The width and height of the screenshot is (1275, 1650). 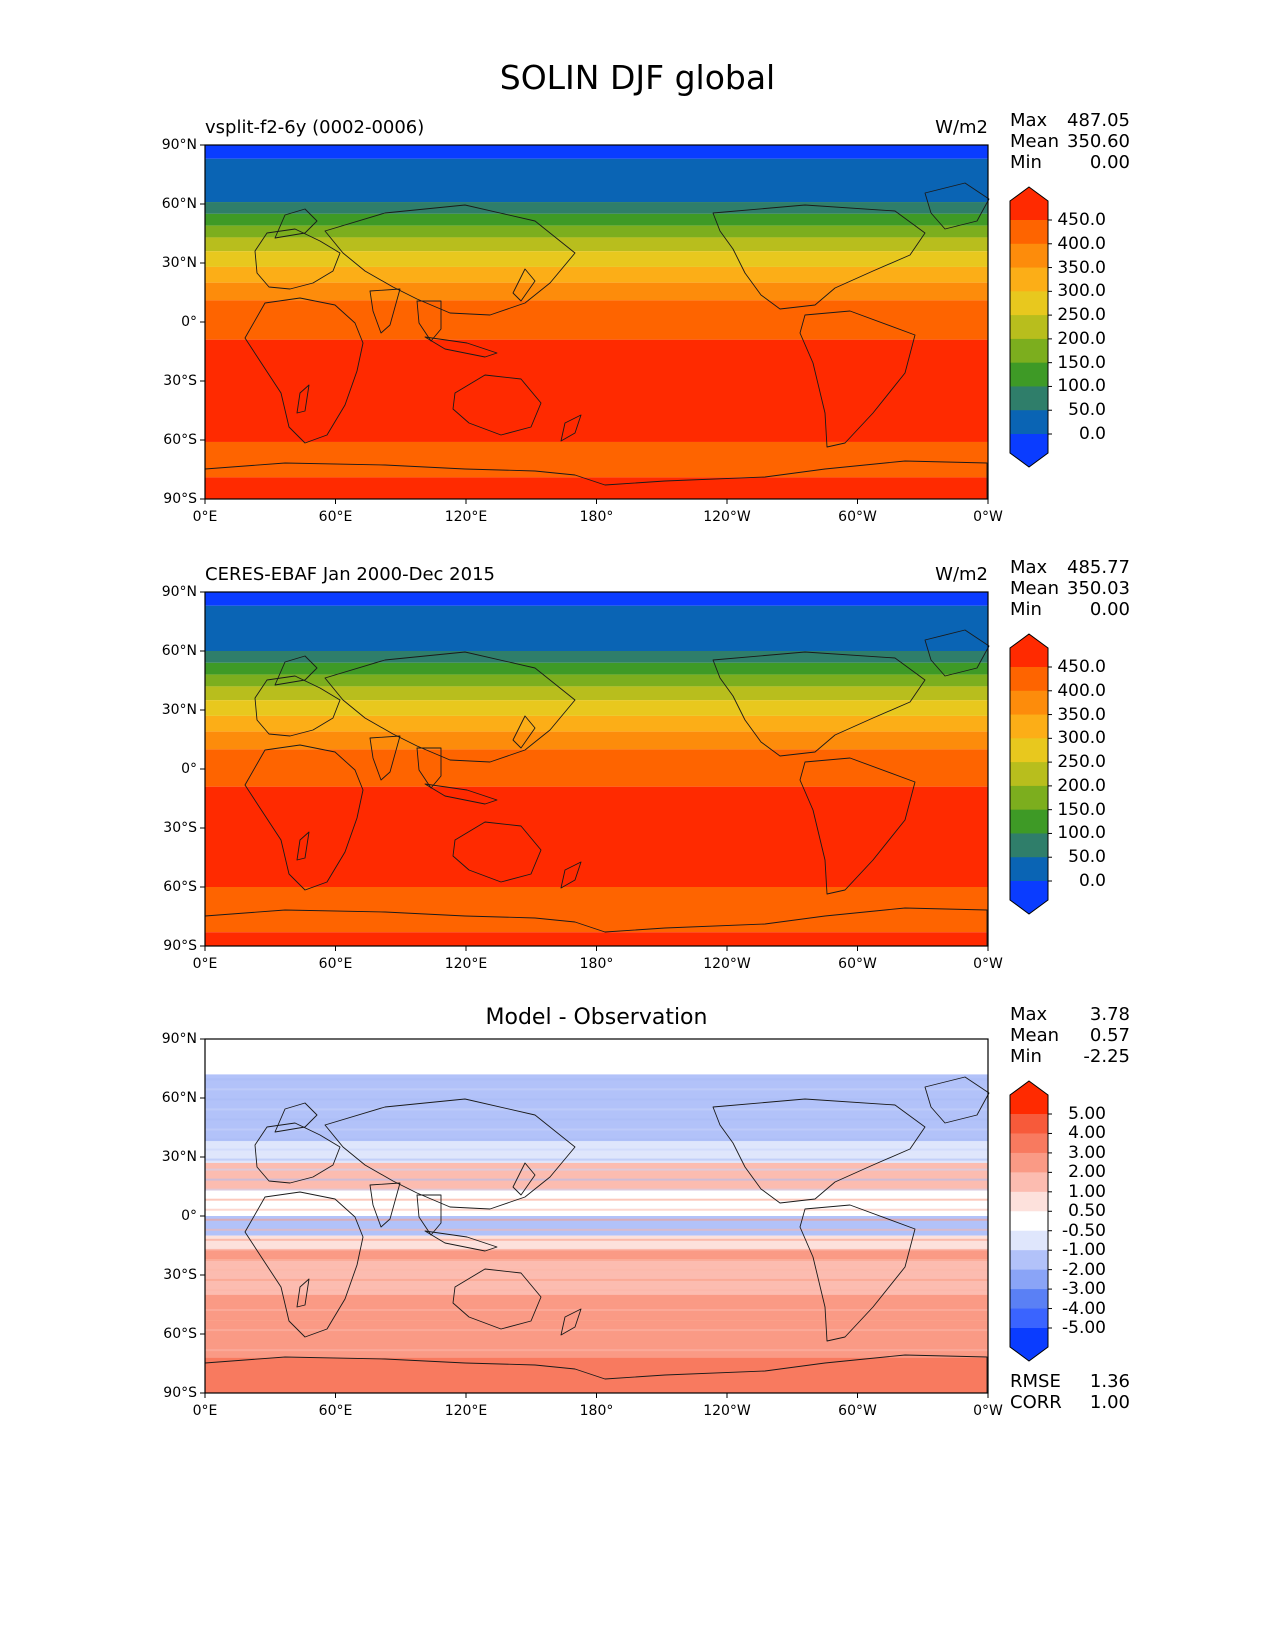 I want to click on y-tick-label: 90°N, so click(x=179, y=592).